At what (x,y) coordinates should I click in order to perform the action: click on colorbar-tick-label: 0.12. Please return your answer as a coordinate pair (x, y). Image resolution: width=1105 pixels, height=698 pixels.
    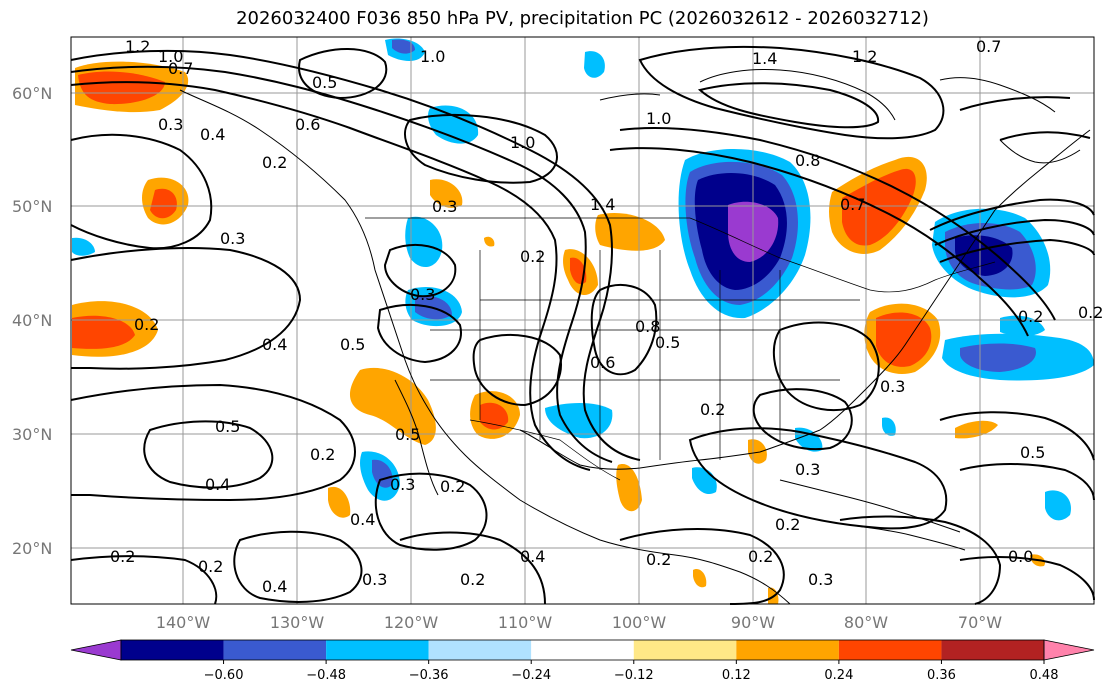
    Looking at the image, I should click on (736, 675).